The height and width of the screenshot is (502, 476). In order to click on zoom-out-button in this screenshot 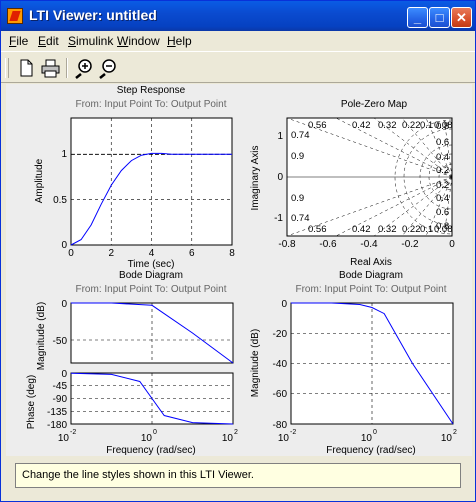, I will do `click(108, 68)`.